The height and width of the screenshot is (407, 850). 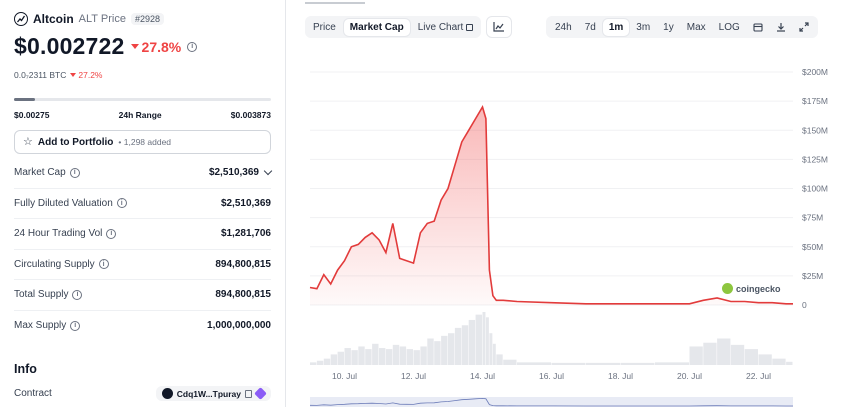 What do you see at coordinates (40, 173) in the screenshot?
I see `stat-label-text: Market Cap` at bounding box center [40, 173].